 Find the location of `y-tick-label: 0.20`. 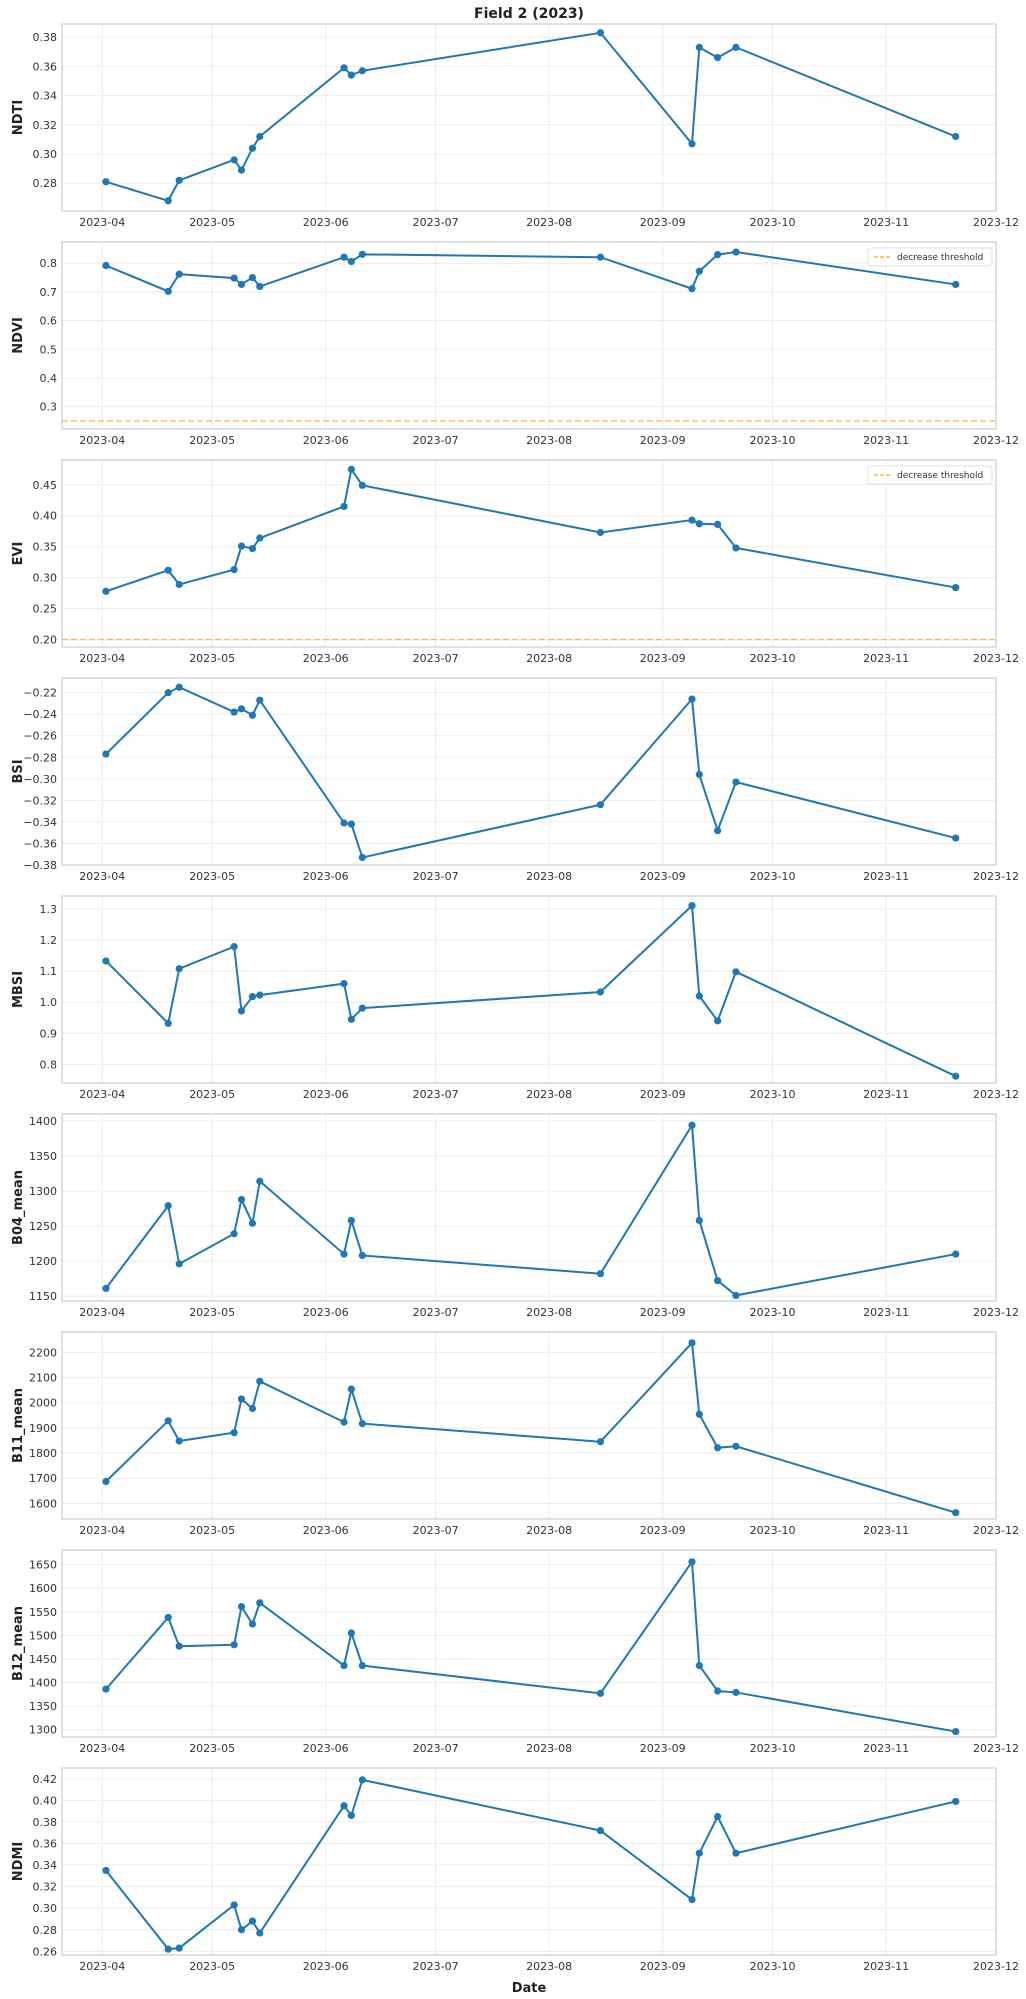

y-tick-label: 0.20 is located at coordinates (45, 640).